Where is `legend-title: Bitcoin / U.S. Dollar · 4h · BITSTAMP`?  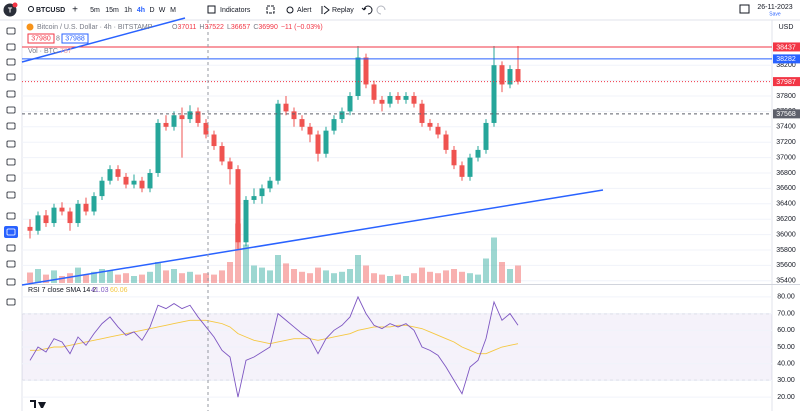
legend-title: Bitcoin / U.S. Dollar · 4h · BITSTAMP is located at coordinates (95, 27).